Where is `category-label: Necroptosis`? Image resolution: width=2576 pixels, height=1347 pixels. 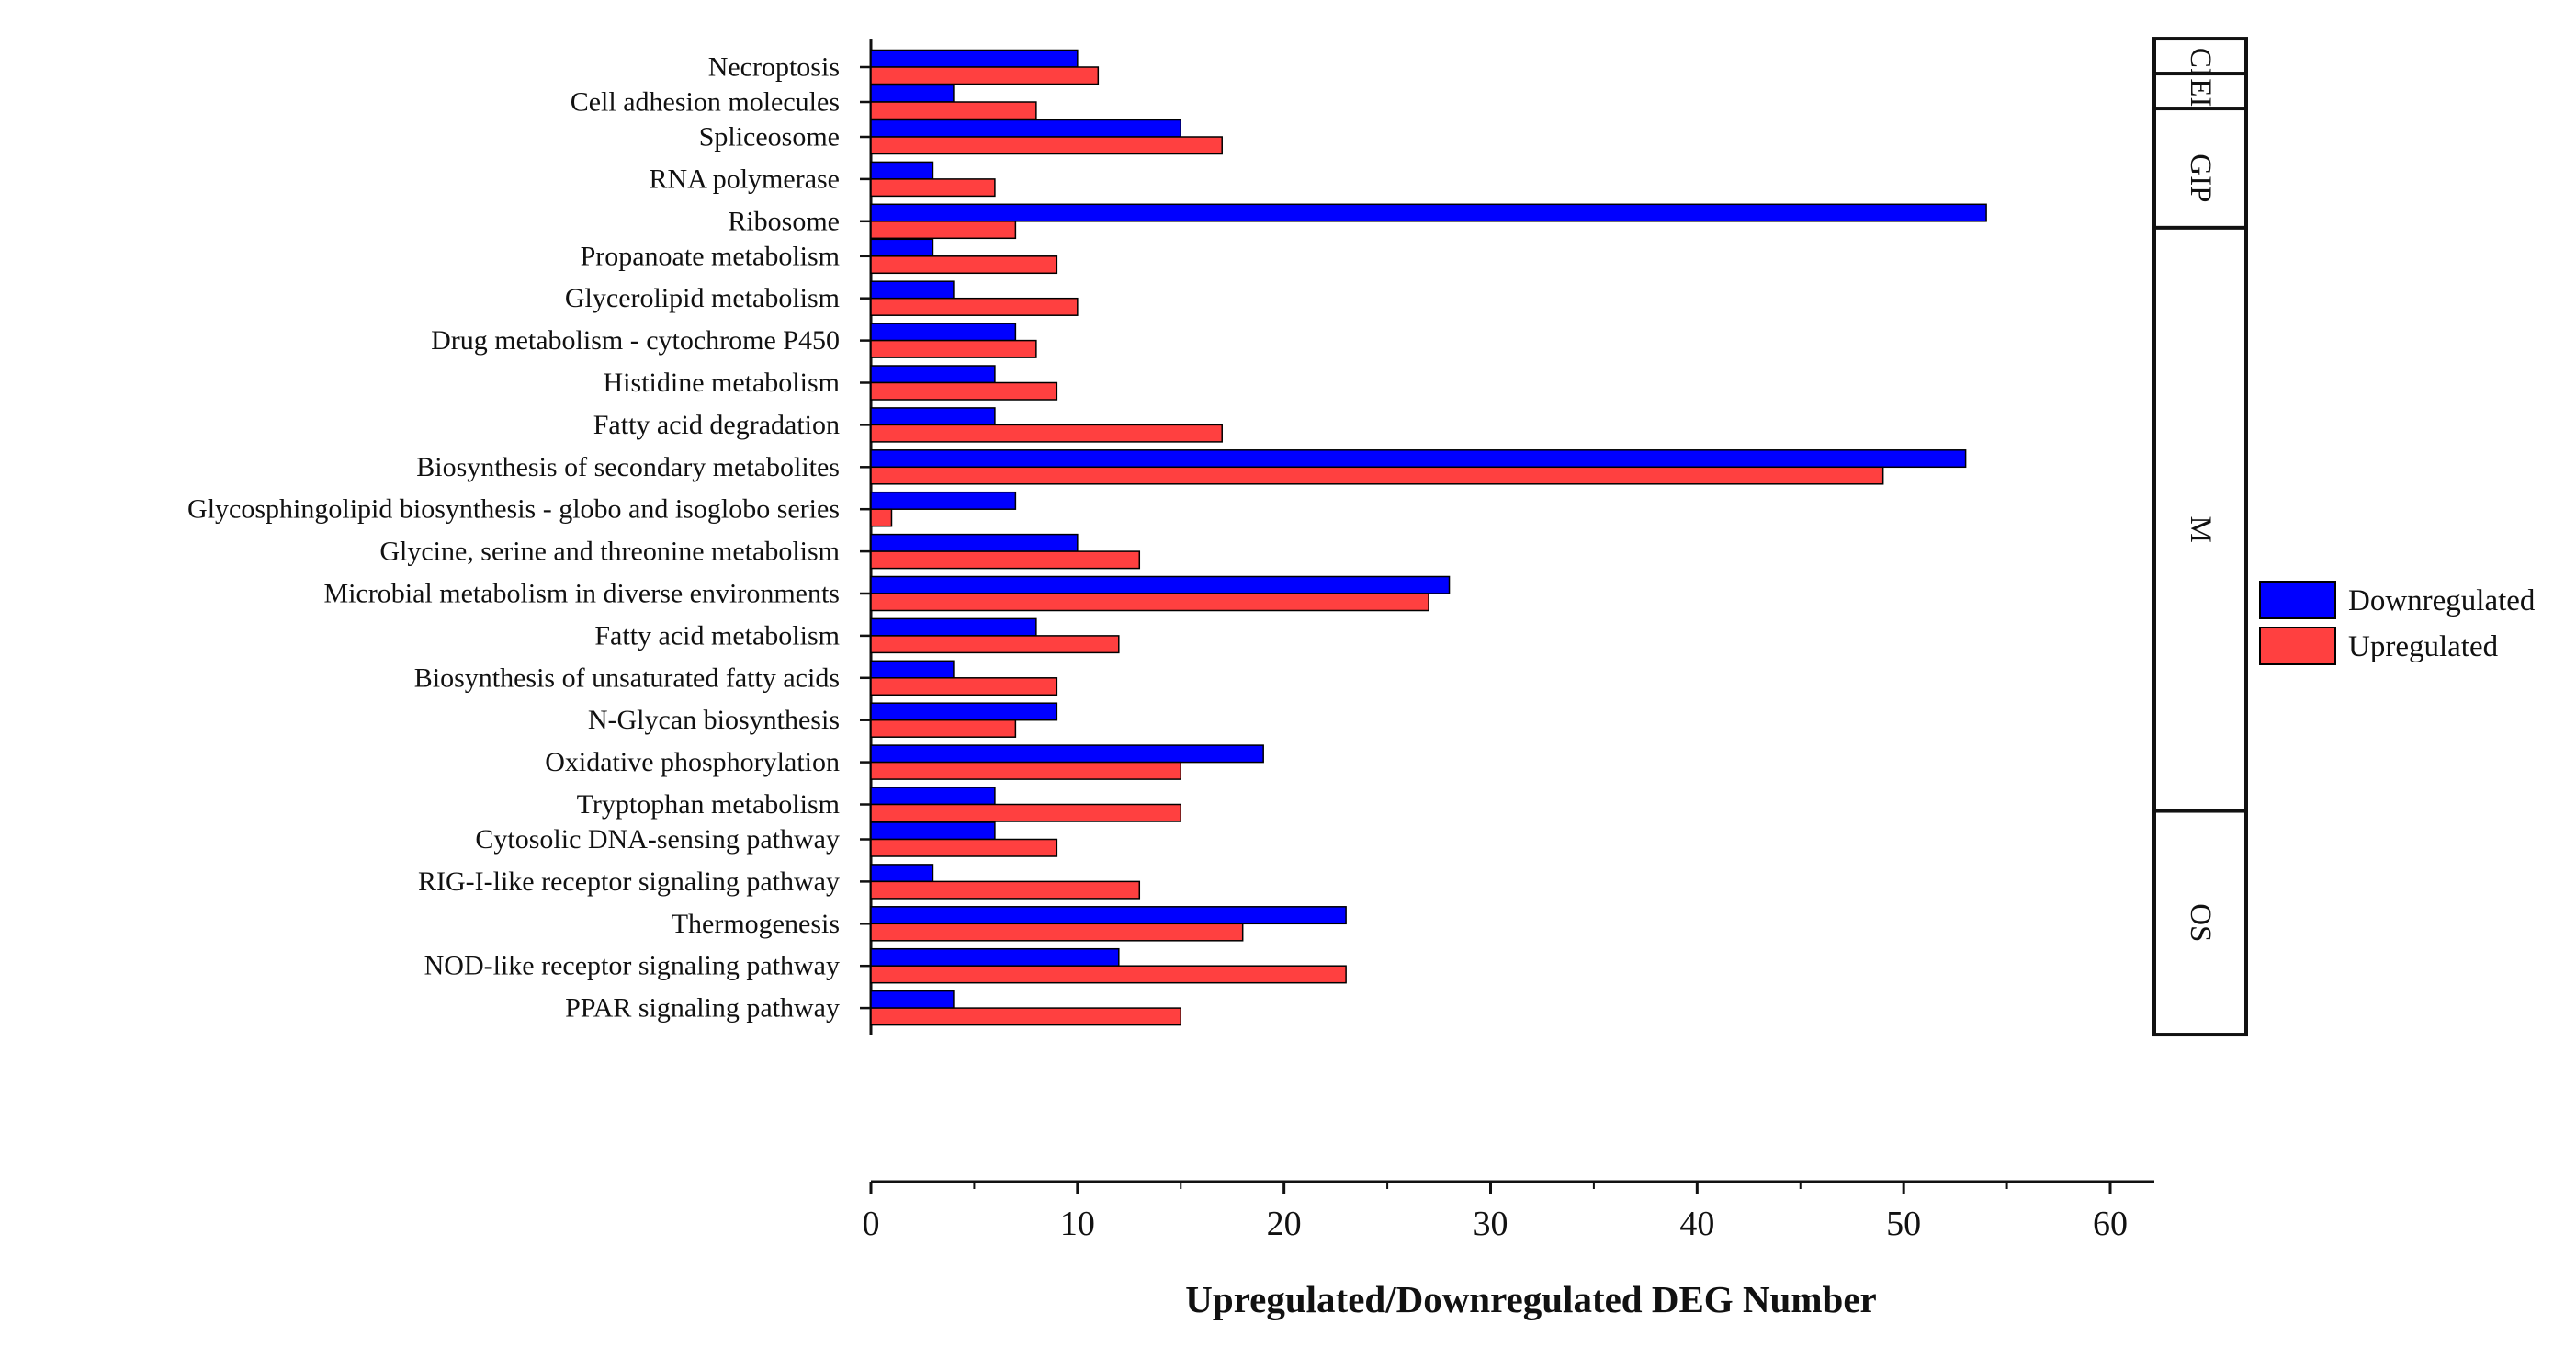
category-label: Necroptosis is located at coordinates (774, 68).